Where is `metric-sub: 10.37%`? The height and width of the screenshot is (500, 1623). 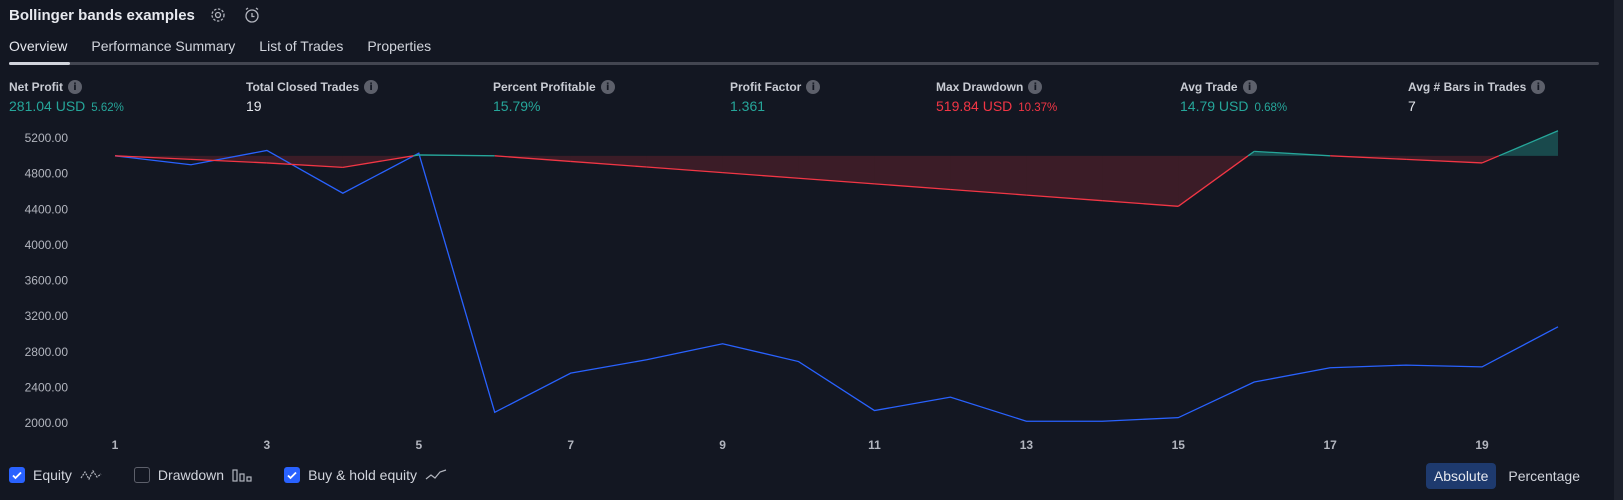 metric-sub: 10.37% is located at coordinates (1038, 108).